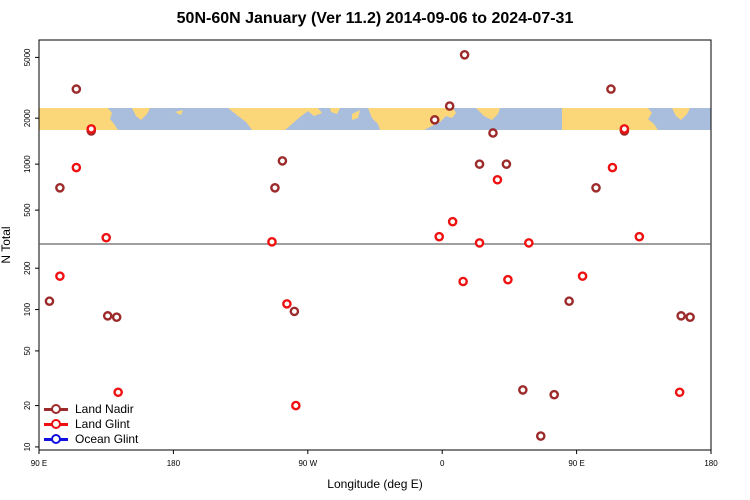 The height and width of the screenshot is (500, 750). I want to click on y-tick-label: 200, so click(27, 268).